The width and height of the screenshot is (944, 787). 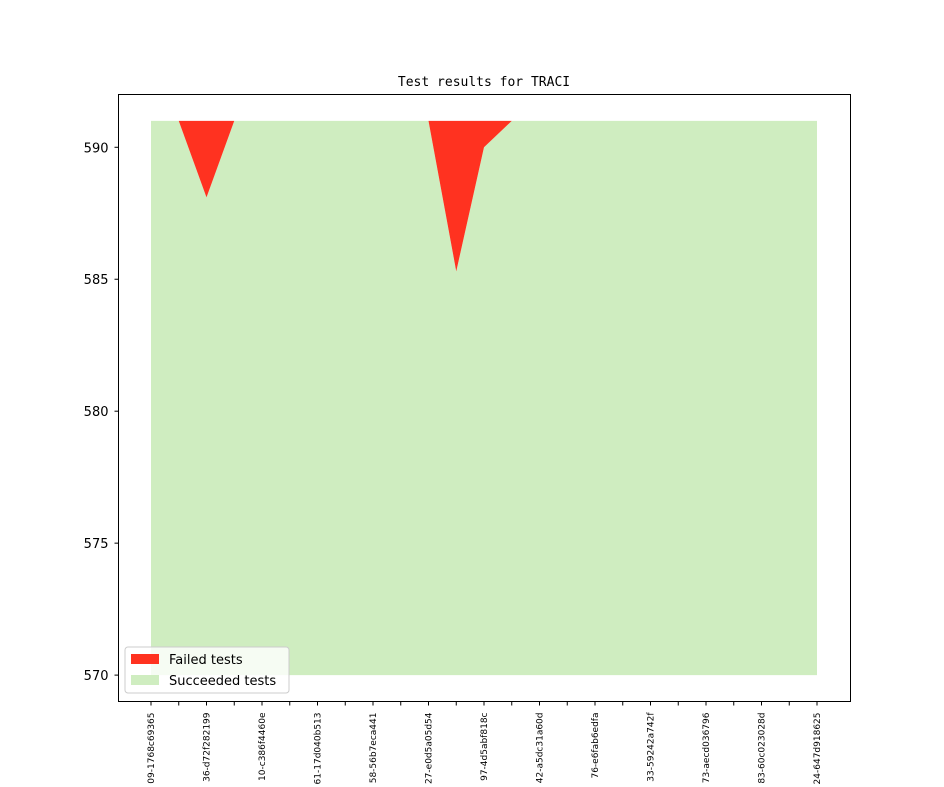 I want to click on x-tick-label: 73-aecd036796, so click(x=707, y=747).